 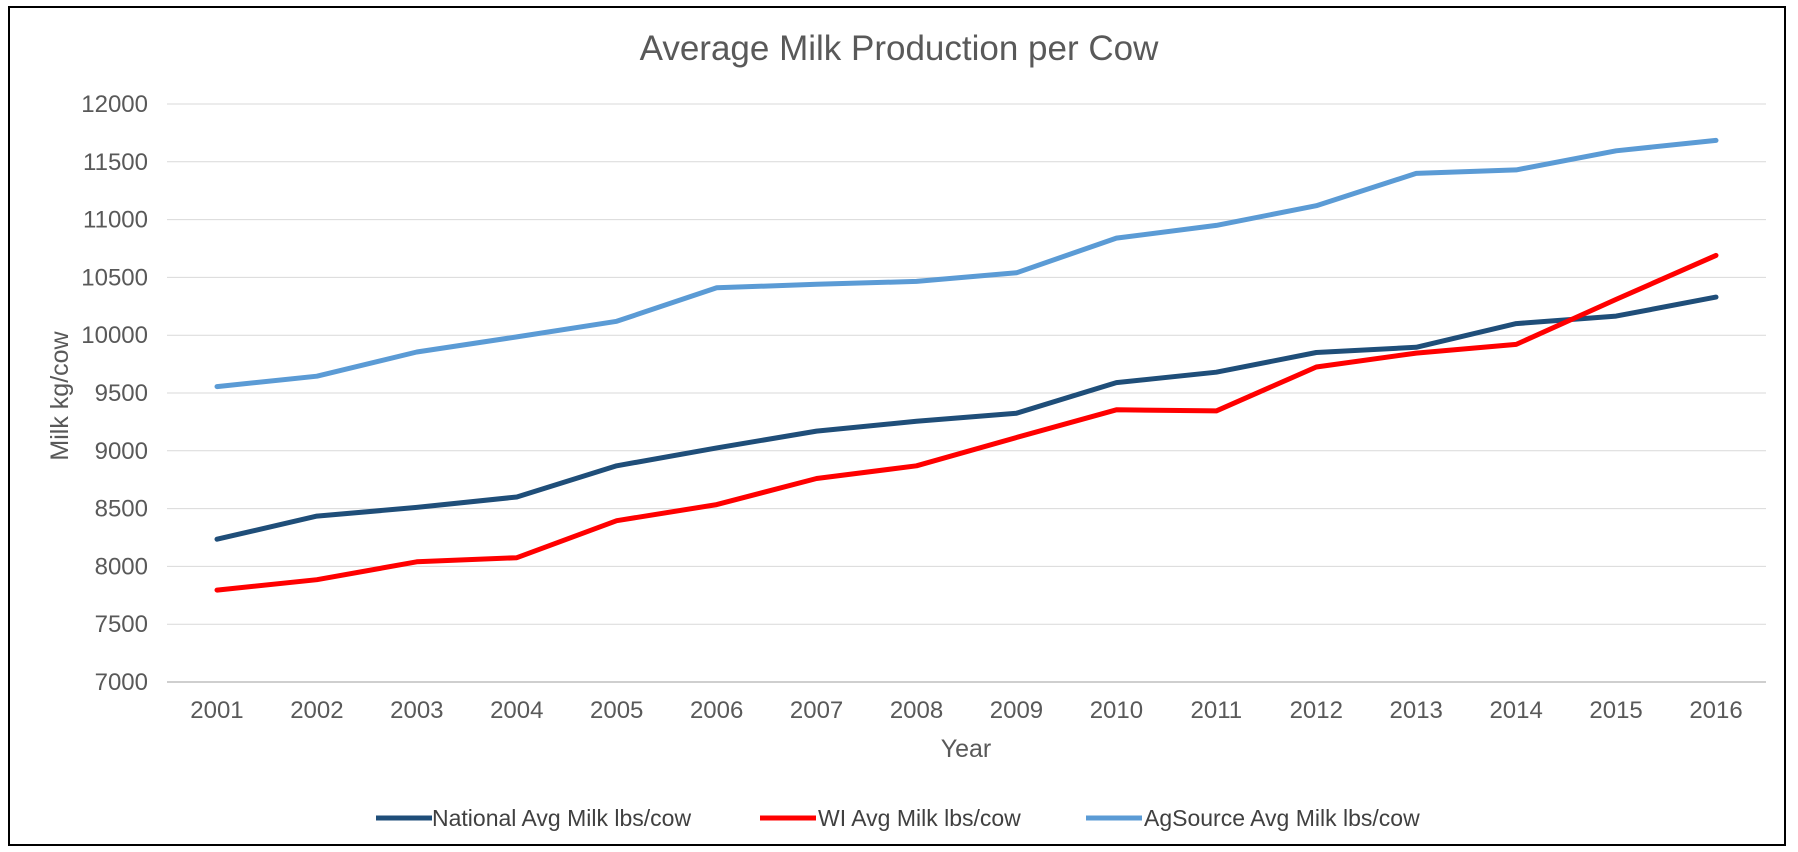 What do you see at coordinates (121, 624) in the screenshot?
I see `y-tick-label: 7500` at bounding box center [121, 624].